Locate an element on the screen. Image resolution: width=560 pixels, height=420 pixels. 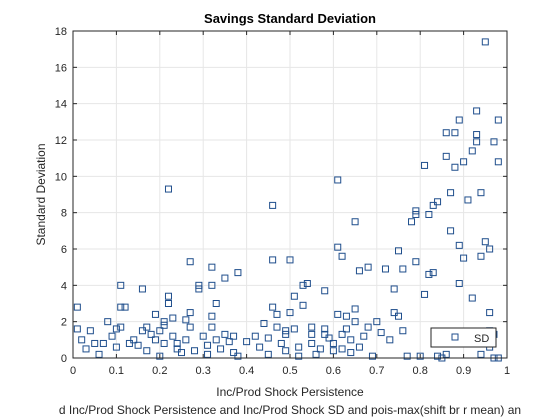
x-tick-label: 0.1 is located at coordinates (116, 371).